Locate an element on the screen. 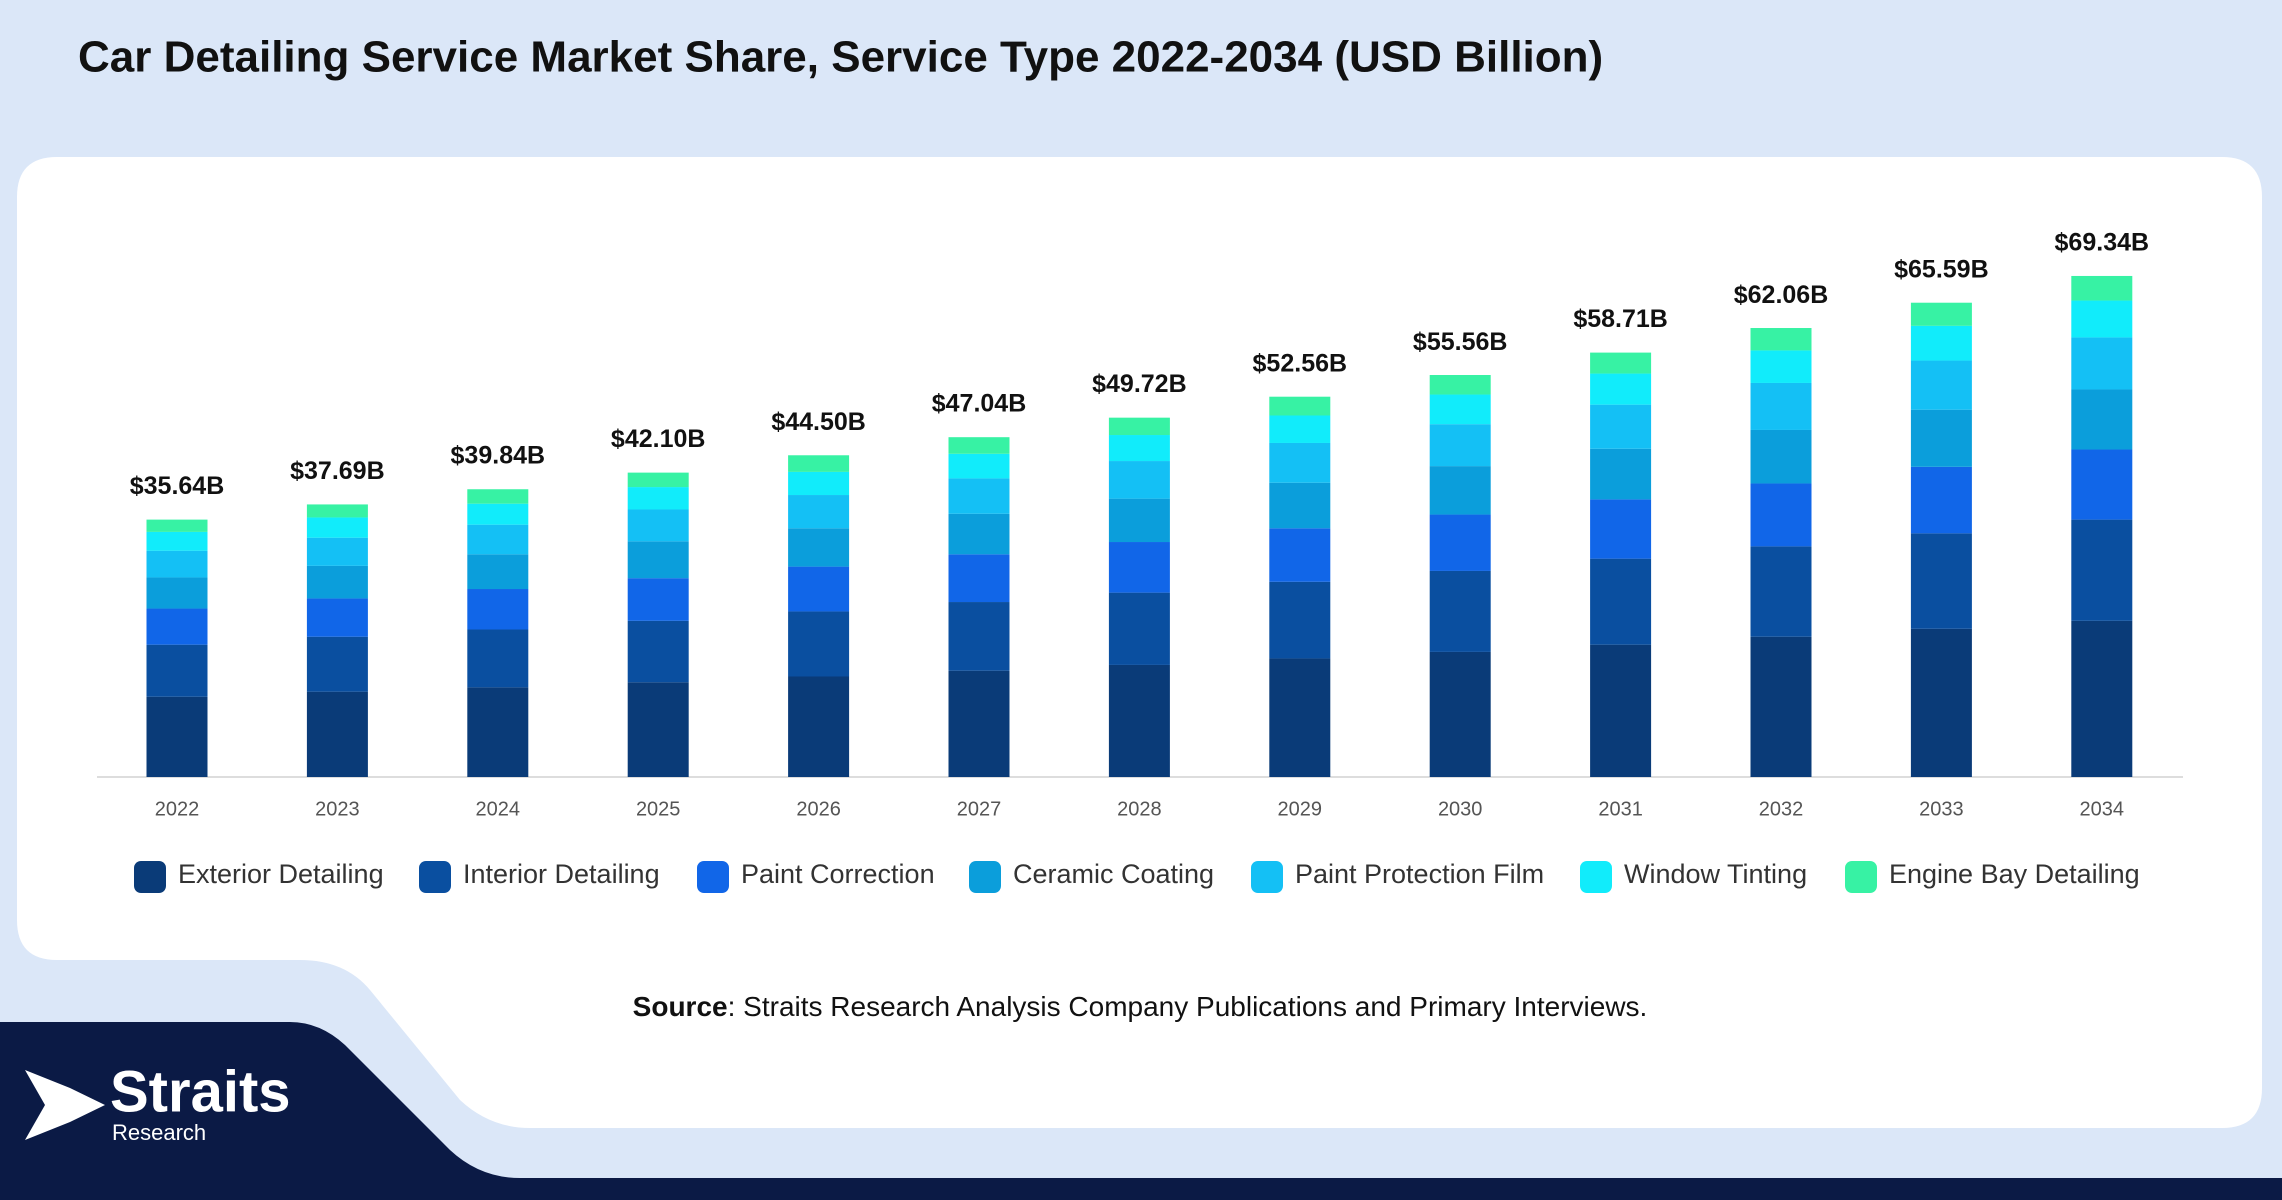 The image size is (2282, 1200). total-label: $49.72B is located at coordinates (1139, 384).